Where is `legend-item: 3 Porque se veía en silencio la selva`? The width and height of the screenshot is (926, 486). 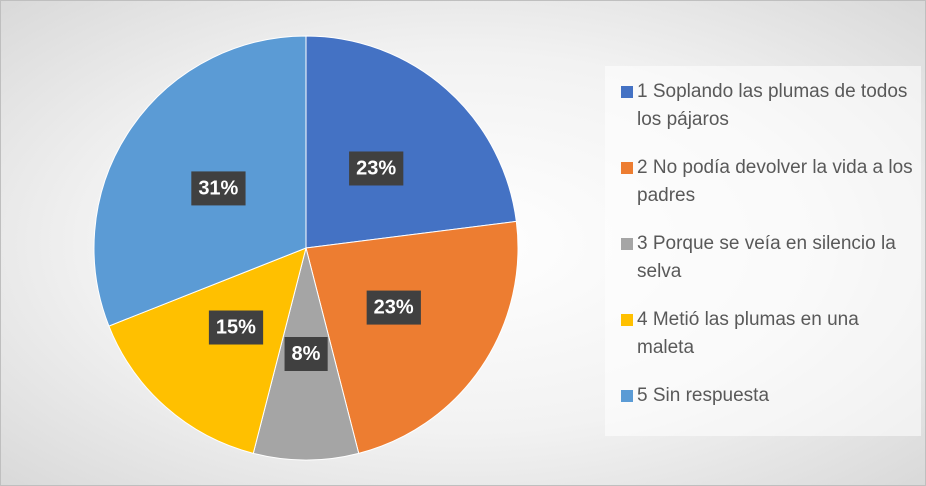
legend-item: 3 Porque se veía en silencio la selva is located at coordinates (767, 258).